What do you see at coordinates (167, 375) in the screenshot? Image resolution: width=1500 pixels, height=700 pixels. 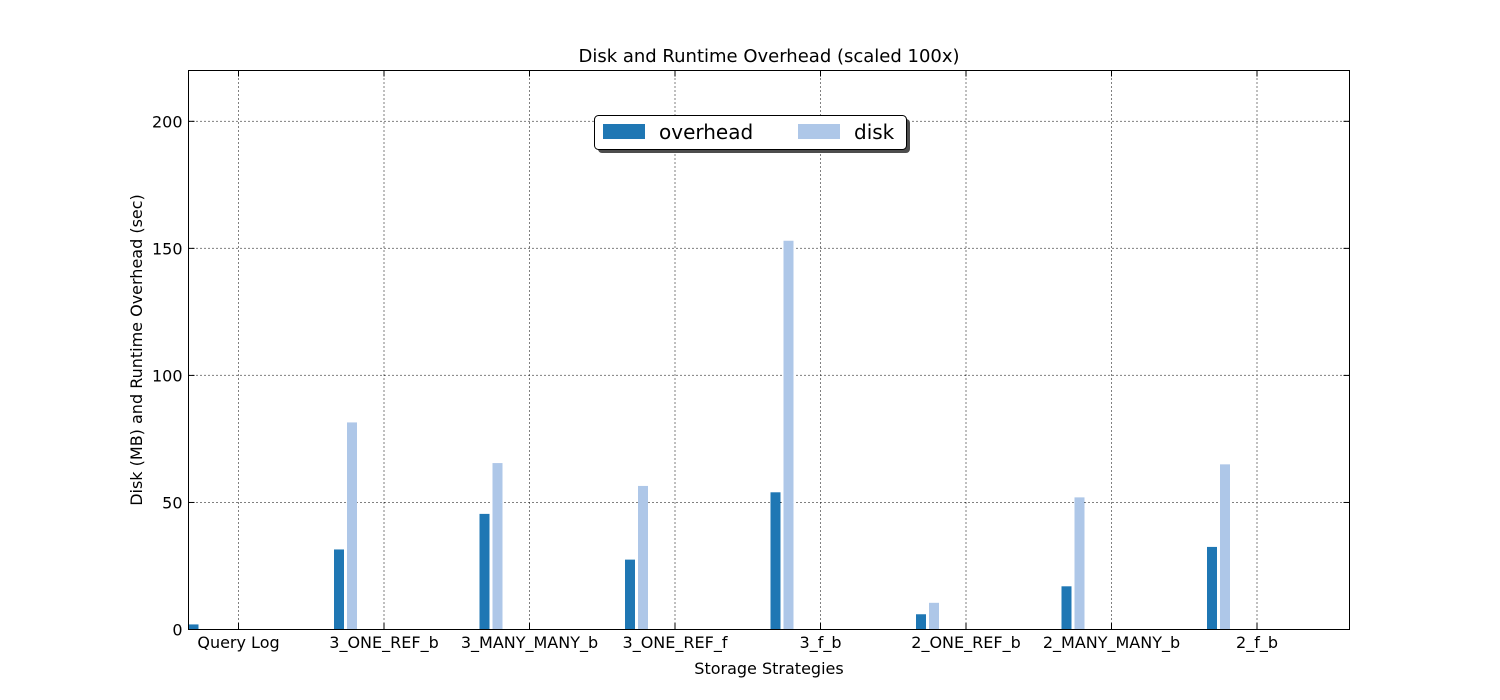 I see `y-tick-label: 100` at bounding box center [167, 375].